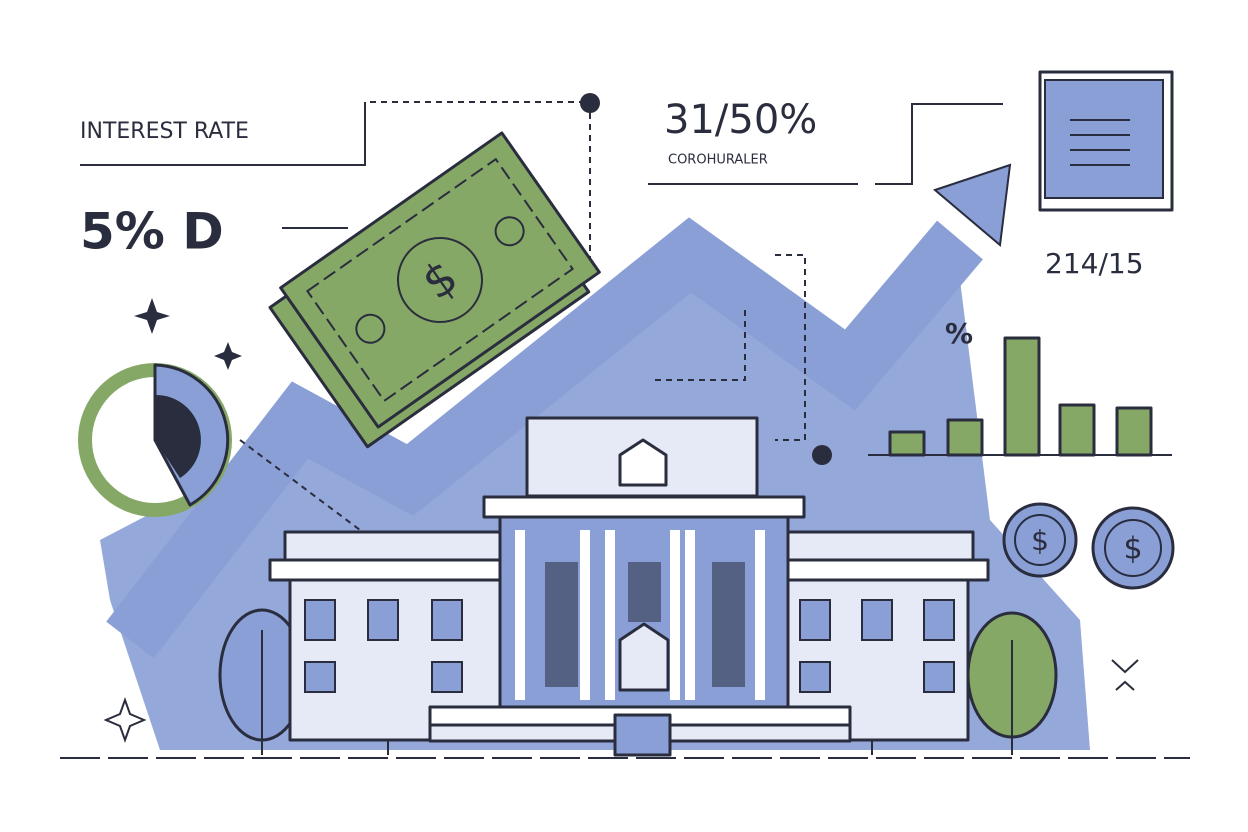 This screenshot has height=832, width=1248. Describe the element at coordinates (718, 160) in the screenshot. I see `top-caption: COROHURALER` at that location.